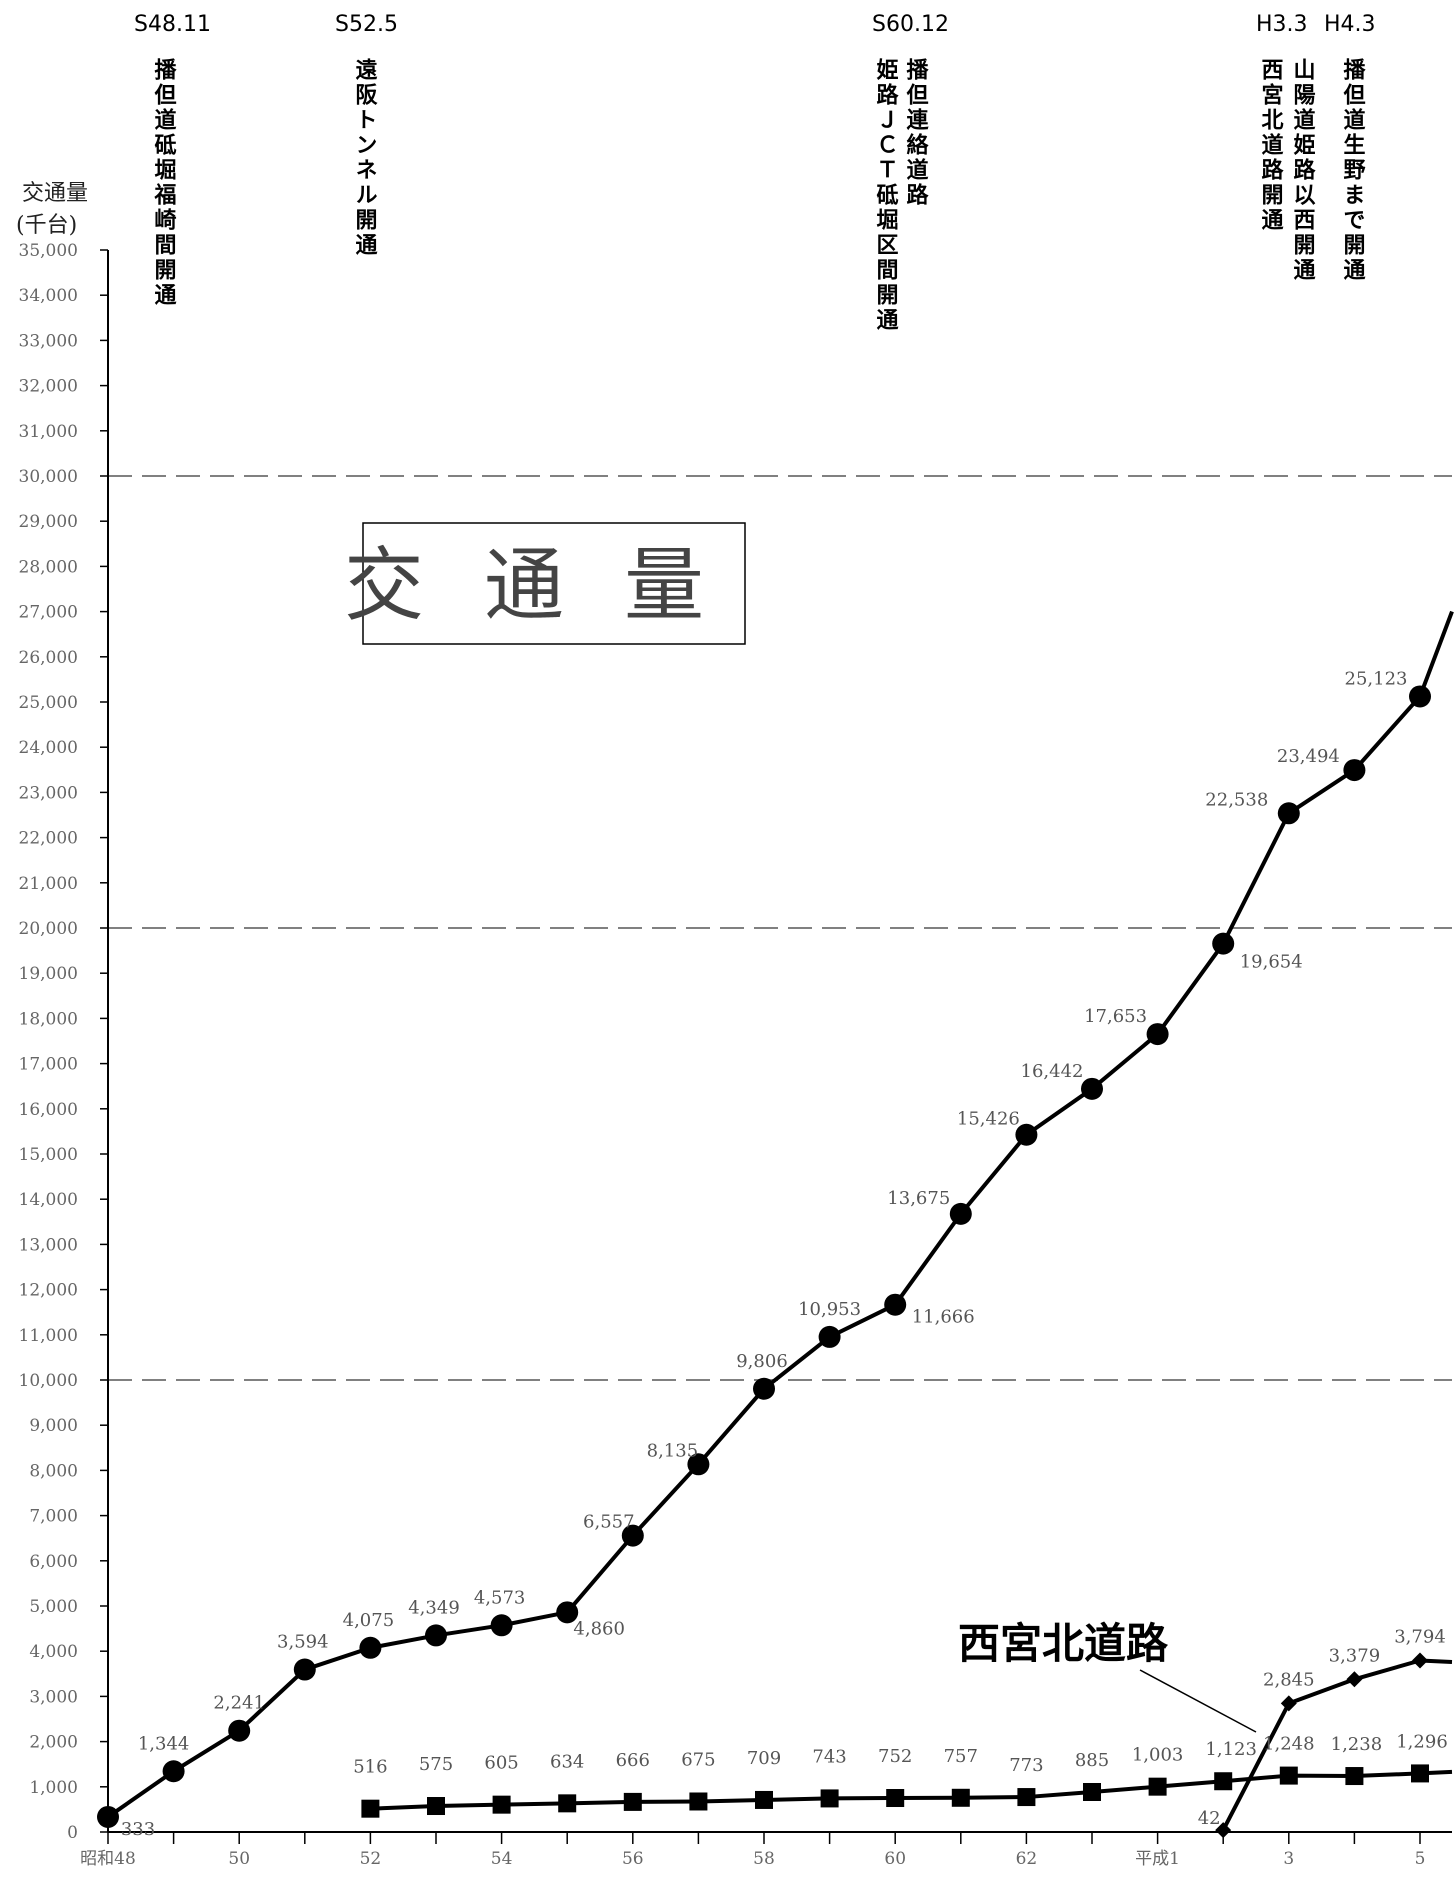 This screenshot has height=1881, width=1454. Describe the element at coordinates (500, 1597) in the screenshot. I see `data-label: 4,573` at that location.